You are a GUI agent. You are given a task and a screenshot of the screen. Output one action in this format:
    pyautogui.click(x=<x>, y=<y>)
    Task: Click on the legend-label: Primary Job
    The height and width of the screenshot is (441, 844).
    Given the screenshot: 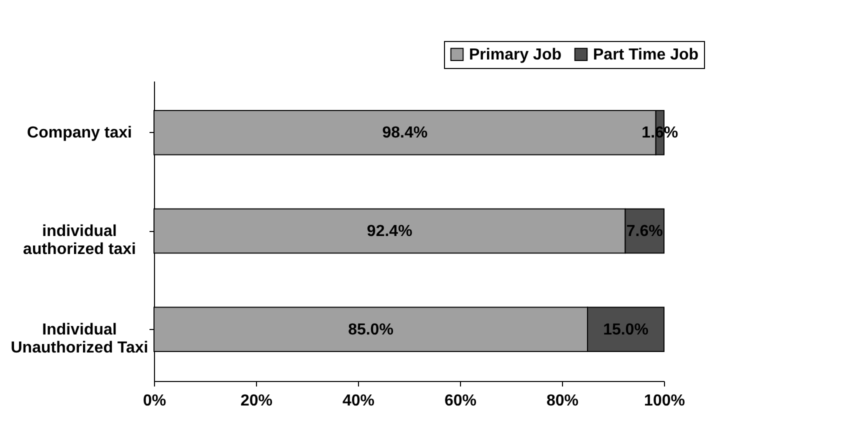 What is the action you would take?
    pyautogui.click(x=515, y=55)
    